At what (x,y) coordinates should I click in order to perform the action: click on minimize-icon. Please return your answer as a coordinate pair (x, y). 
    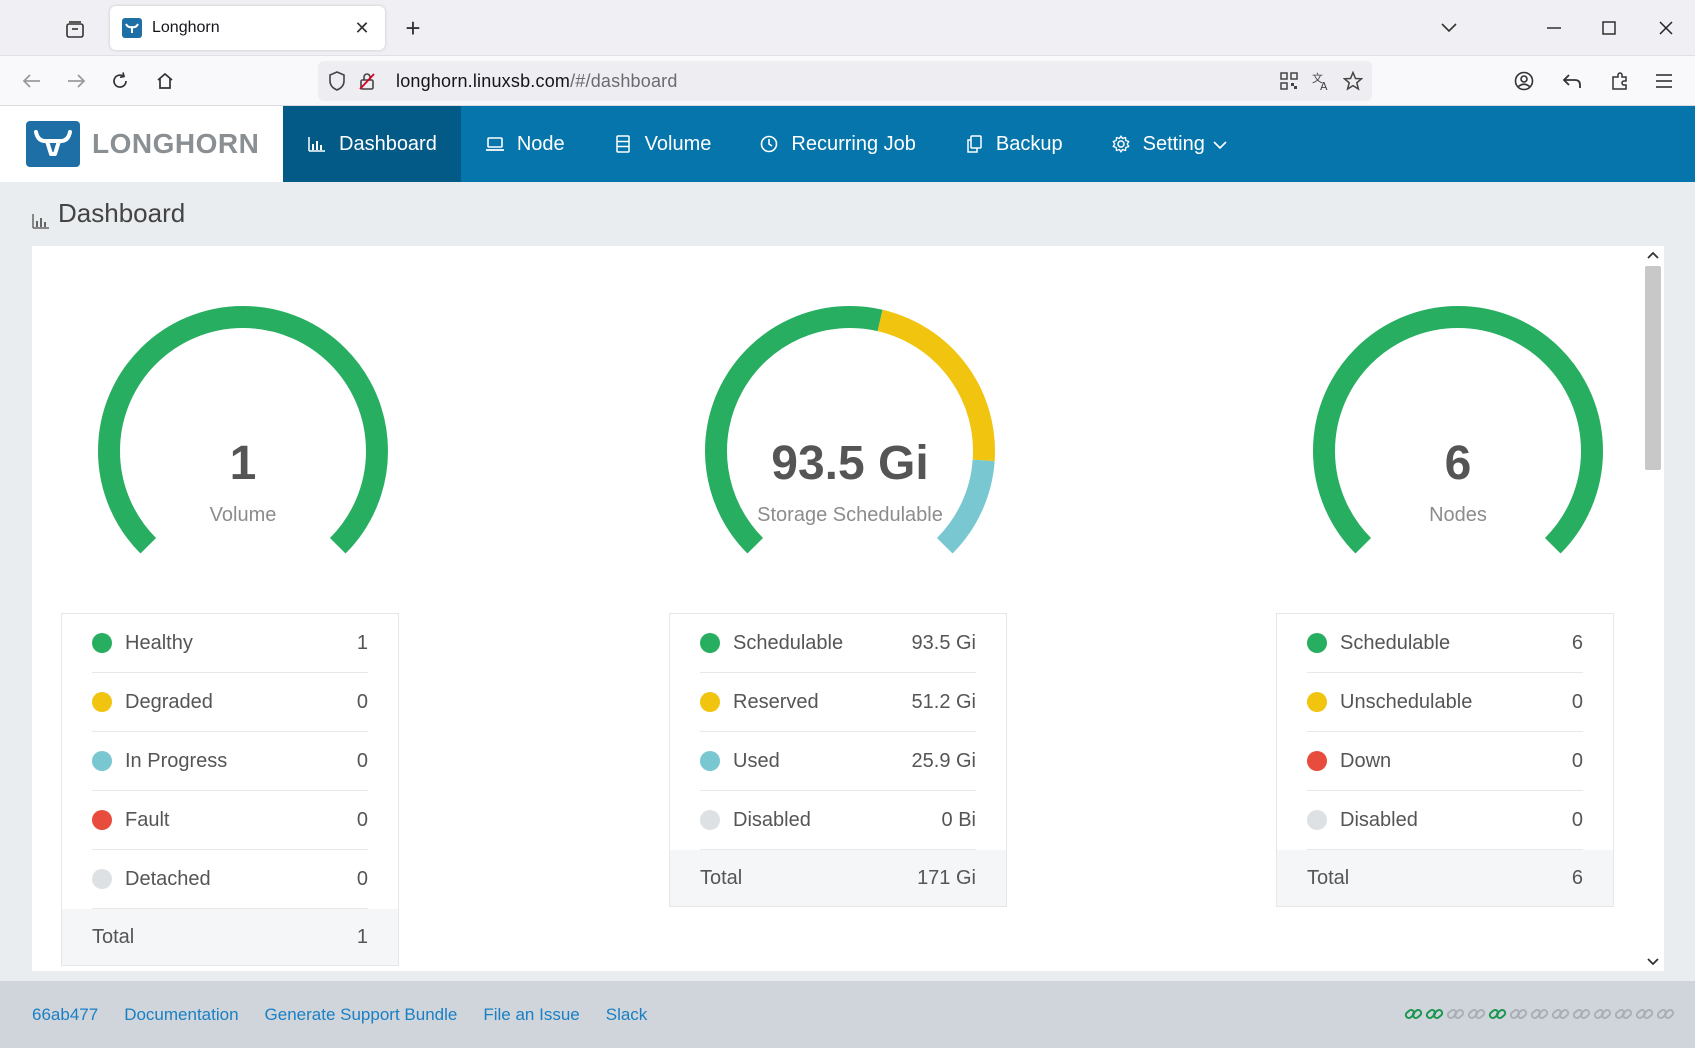
    Looking at the image, I should click on (1554, 28).